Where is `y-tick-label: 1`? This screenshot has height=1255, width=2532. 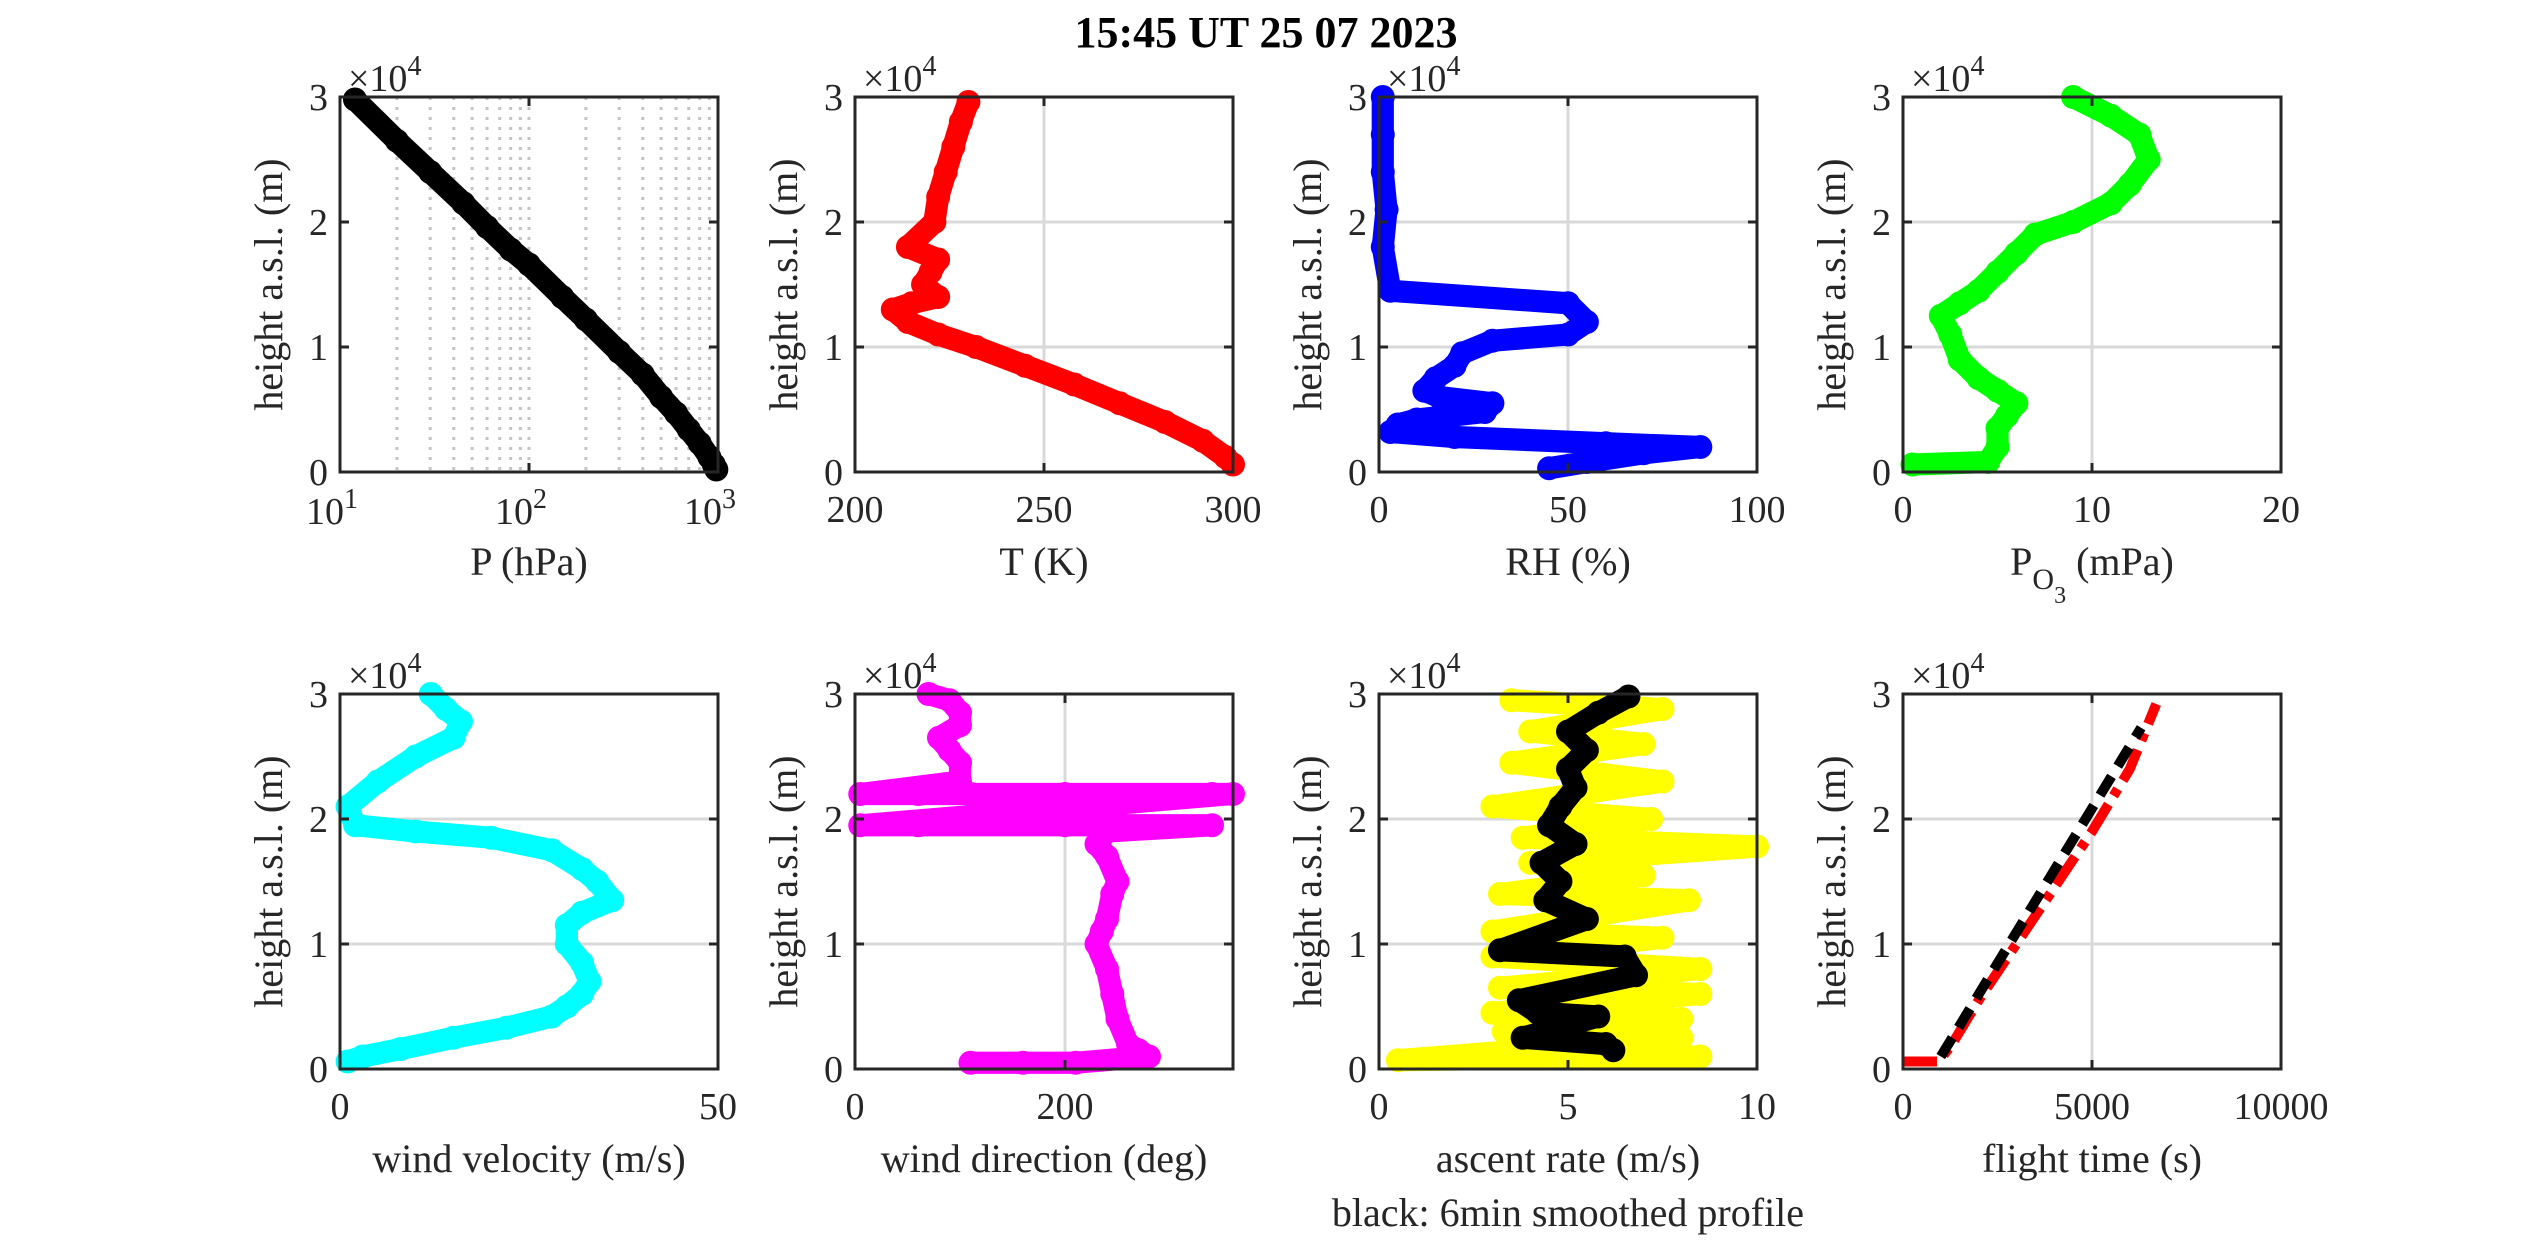
y-tick-label: 1 is located at coordinates (1881, 348).